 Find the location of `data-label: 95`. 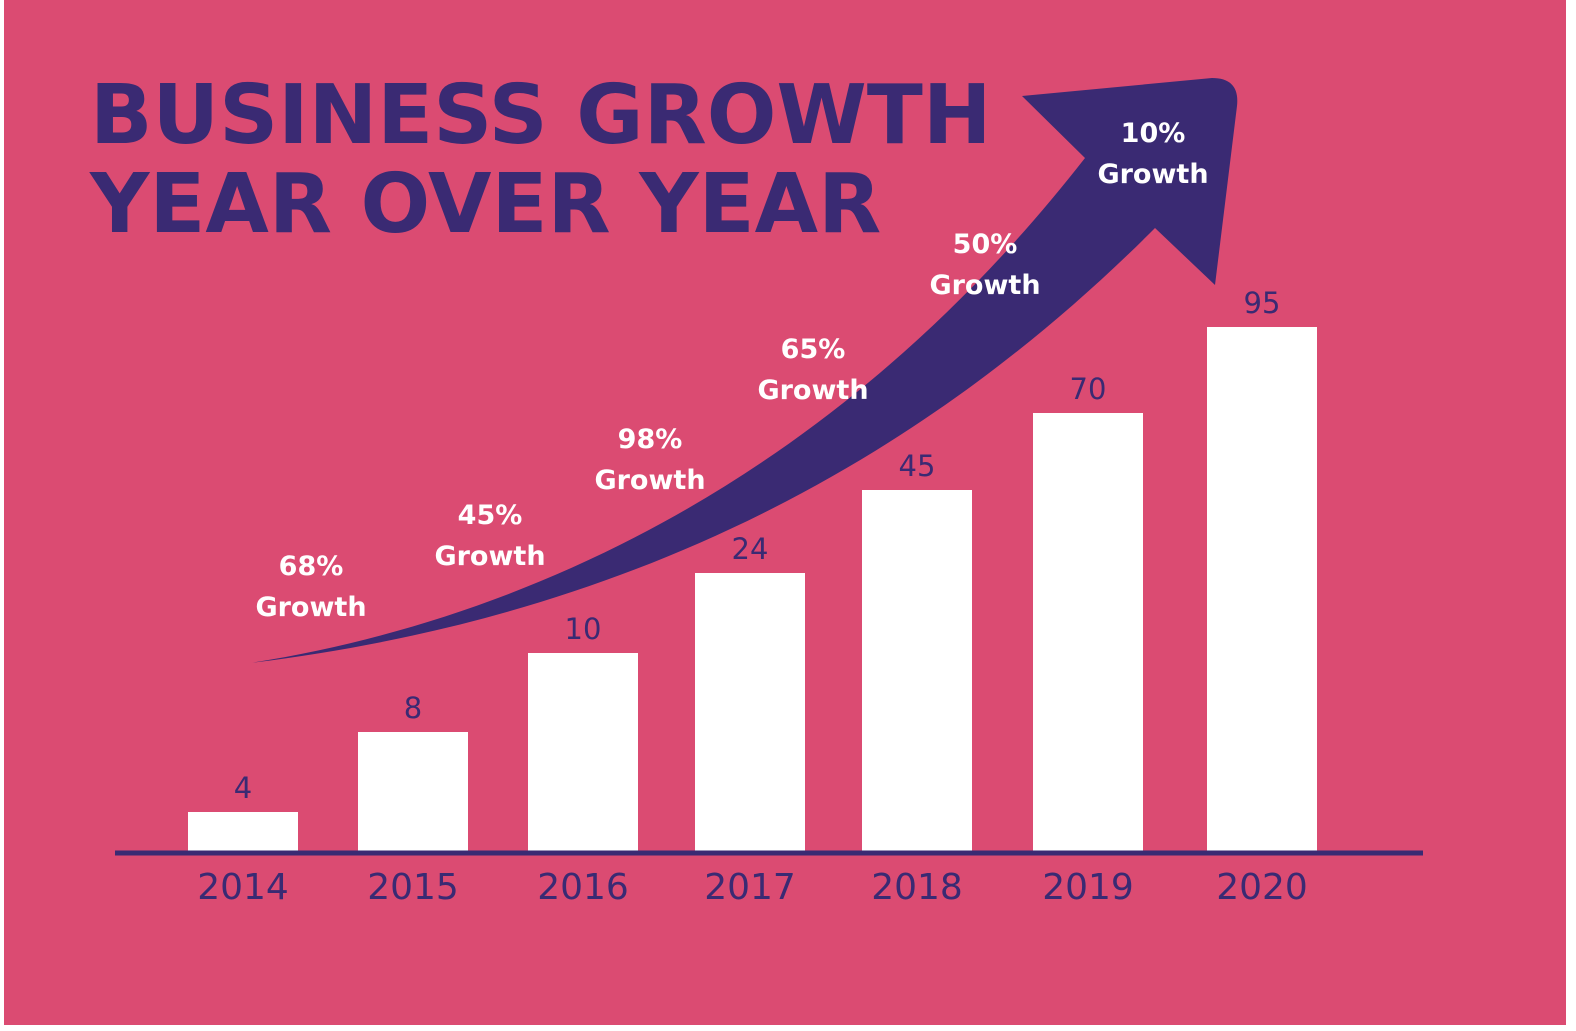

data-label: 95 is located at coordinates (1262, 303).